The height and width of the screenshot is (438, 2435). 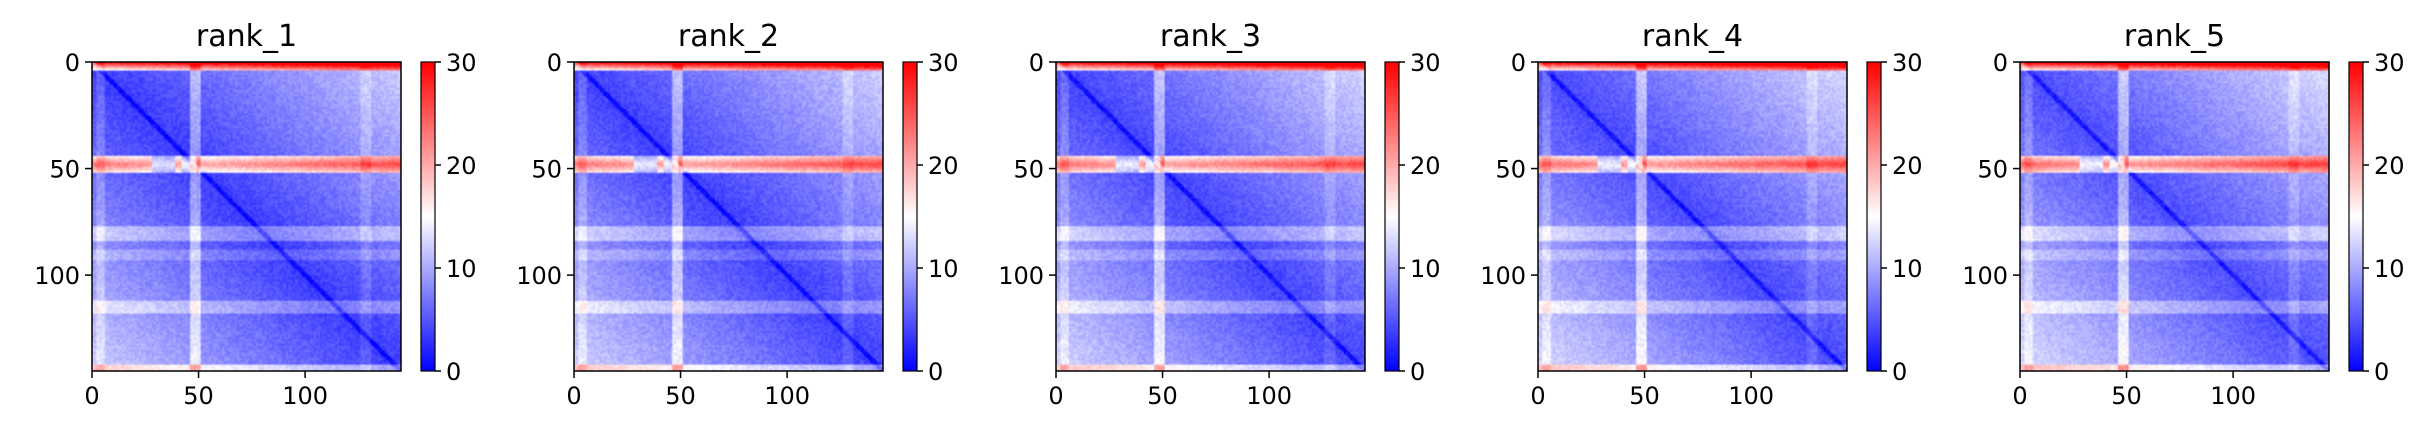 What do you see at coordinates (1210, 36) in the screenshot?
I see `panel-title: rank_3` at bounding box center [1210, 36].